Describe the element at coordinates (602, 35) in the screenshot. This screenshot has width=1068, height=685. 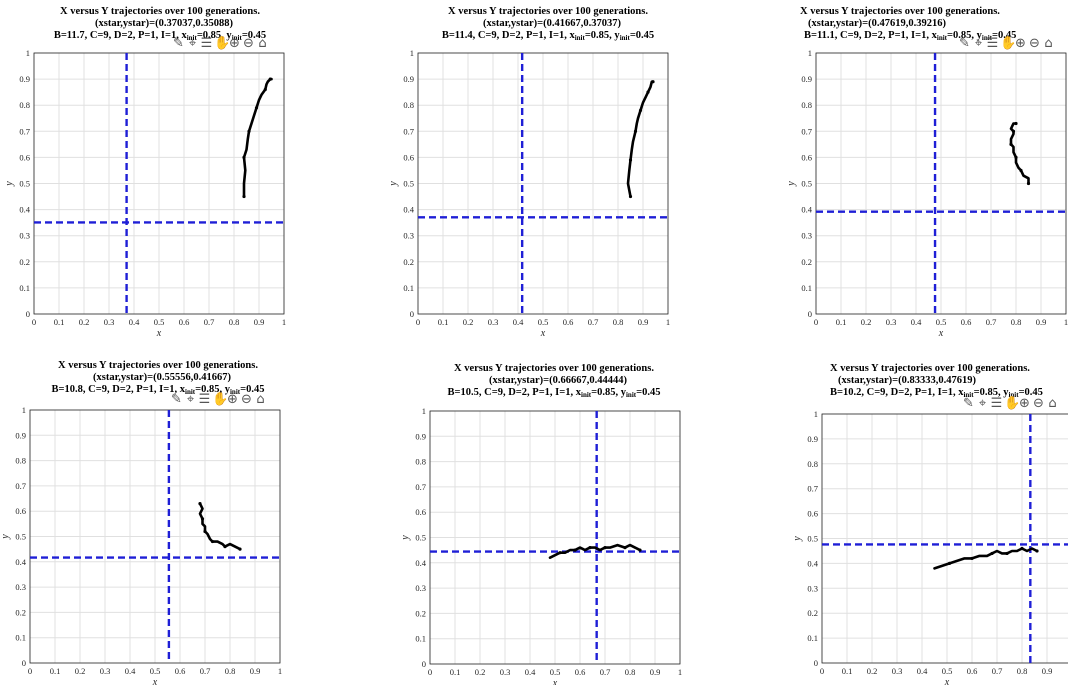
I see `xinit-val: =0.85, y` at that location.